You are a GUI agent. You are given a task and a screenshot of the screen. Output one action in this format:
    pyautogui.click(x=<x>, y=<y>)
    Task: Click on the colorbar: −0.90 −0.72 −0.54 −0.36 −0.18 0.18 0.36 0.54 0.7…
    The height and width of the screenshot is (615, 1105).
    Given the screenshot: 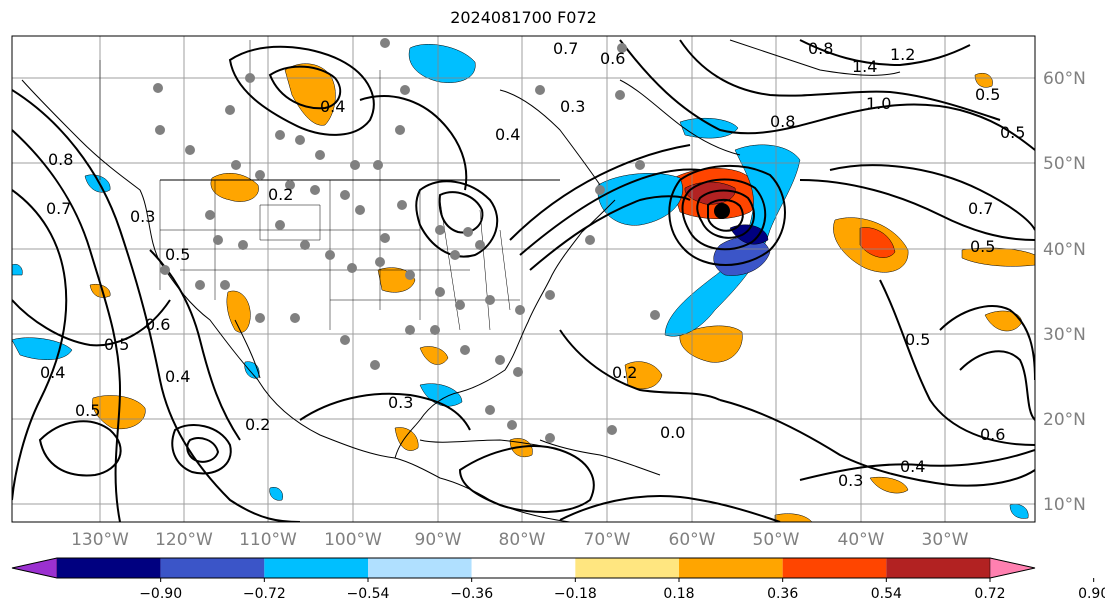 What is the action you would take?
    pyautogui.click(x=558, y=579)
    